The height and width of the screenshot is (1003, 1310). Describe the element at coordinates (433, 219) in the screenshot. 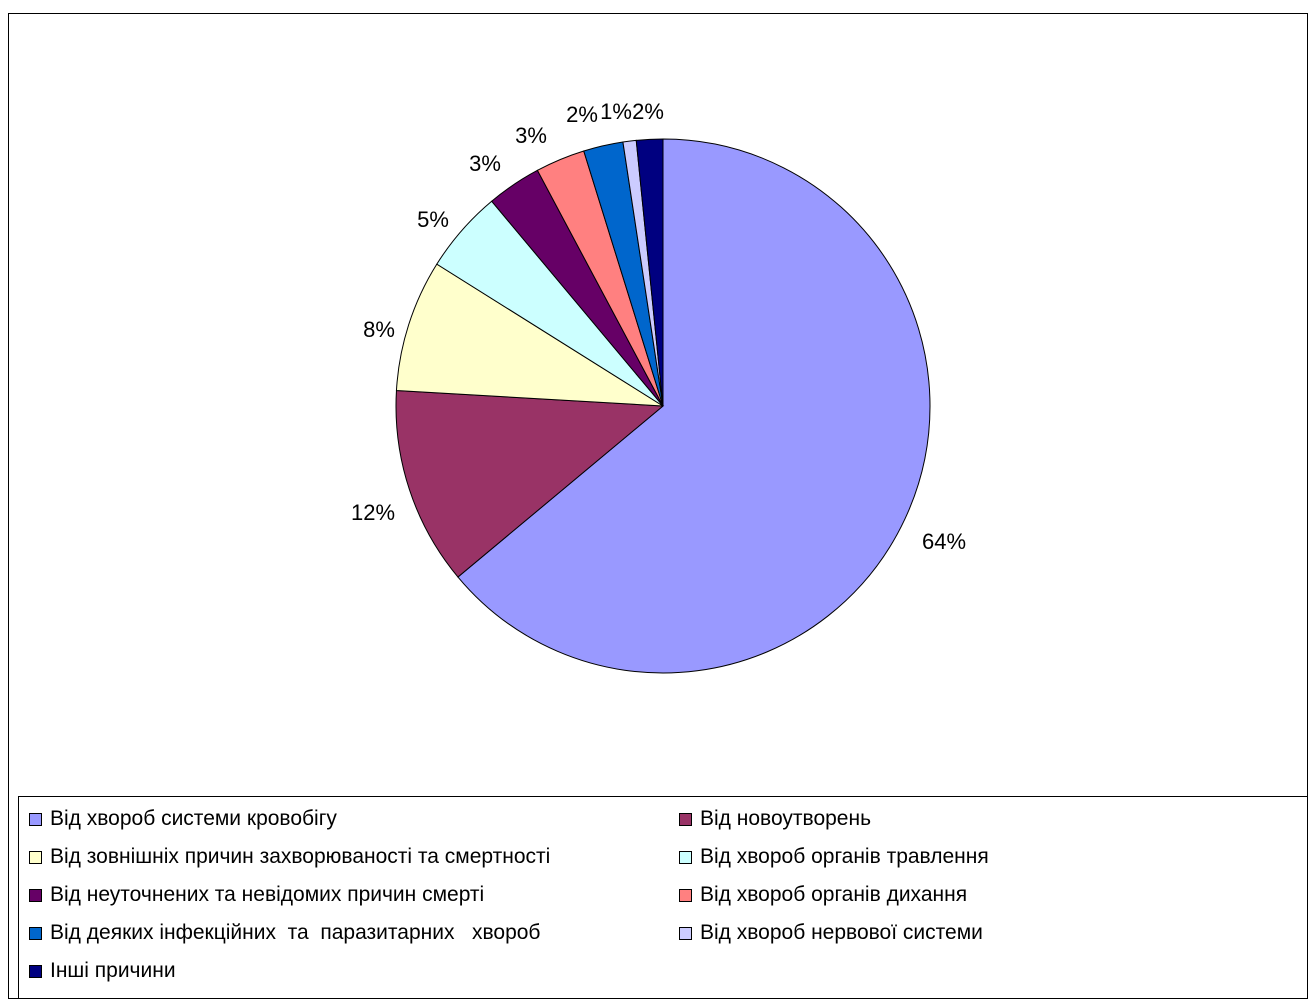

I see `slice-percent-label: 5%` at that location.